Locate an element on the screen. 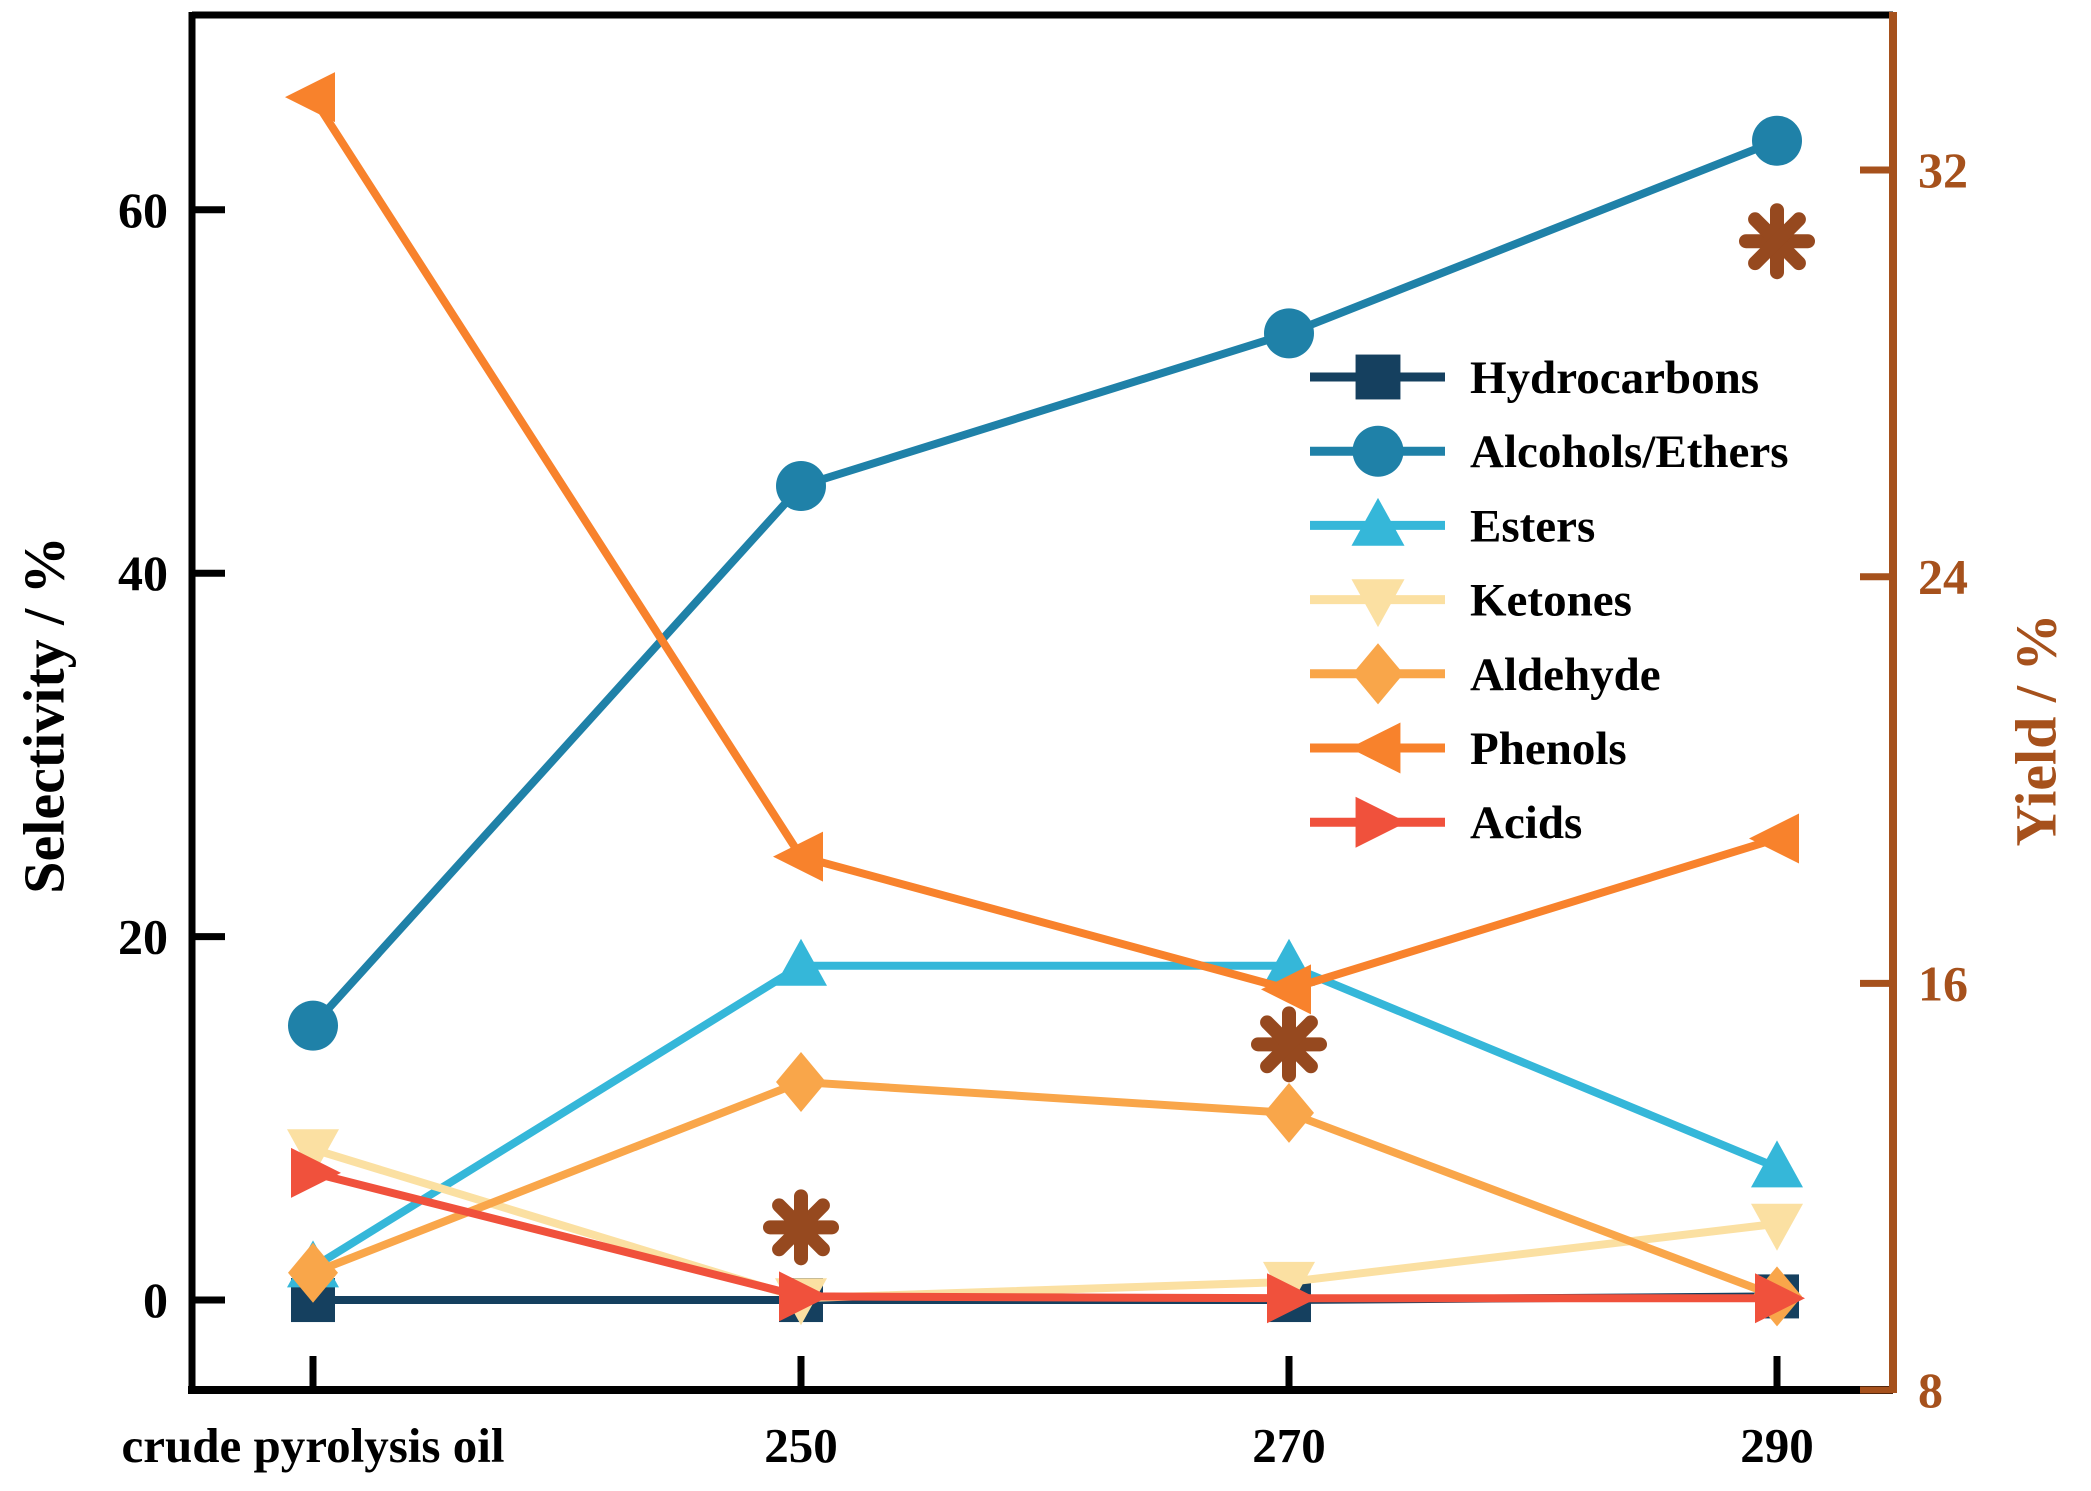  legend-label: Ketones is located at coordinates (1551, 601).